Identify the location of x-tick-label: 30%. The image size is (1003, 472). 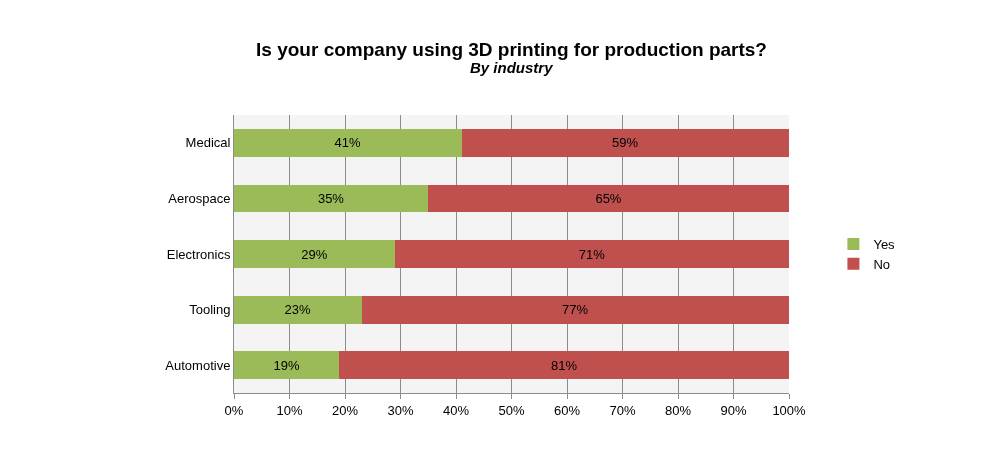
(400, 410).